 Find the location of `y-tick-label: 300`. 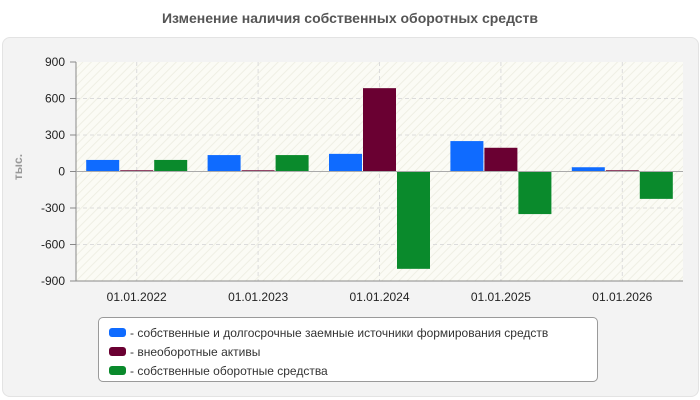

y-tick-label: 300 is located at coordinates (55, 135).